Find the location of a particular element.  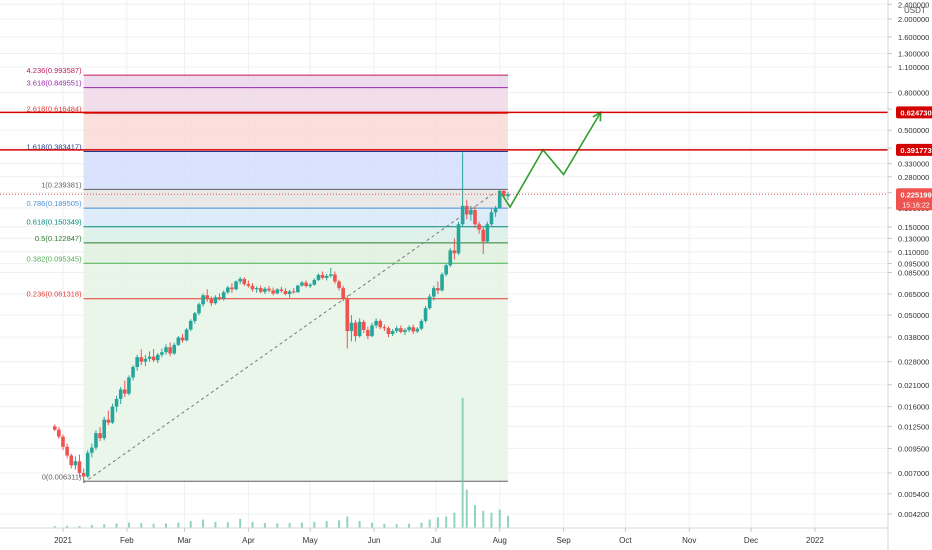

horizontal-level-label: 0.624730 is located at coordinates (915, 112).